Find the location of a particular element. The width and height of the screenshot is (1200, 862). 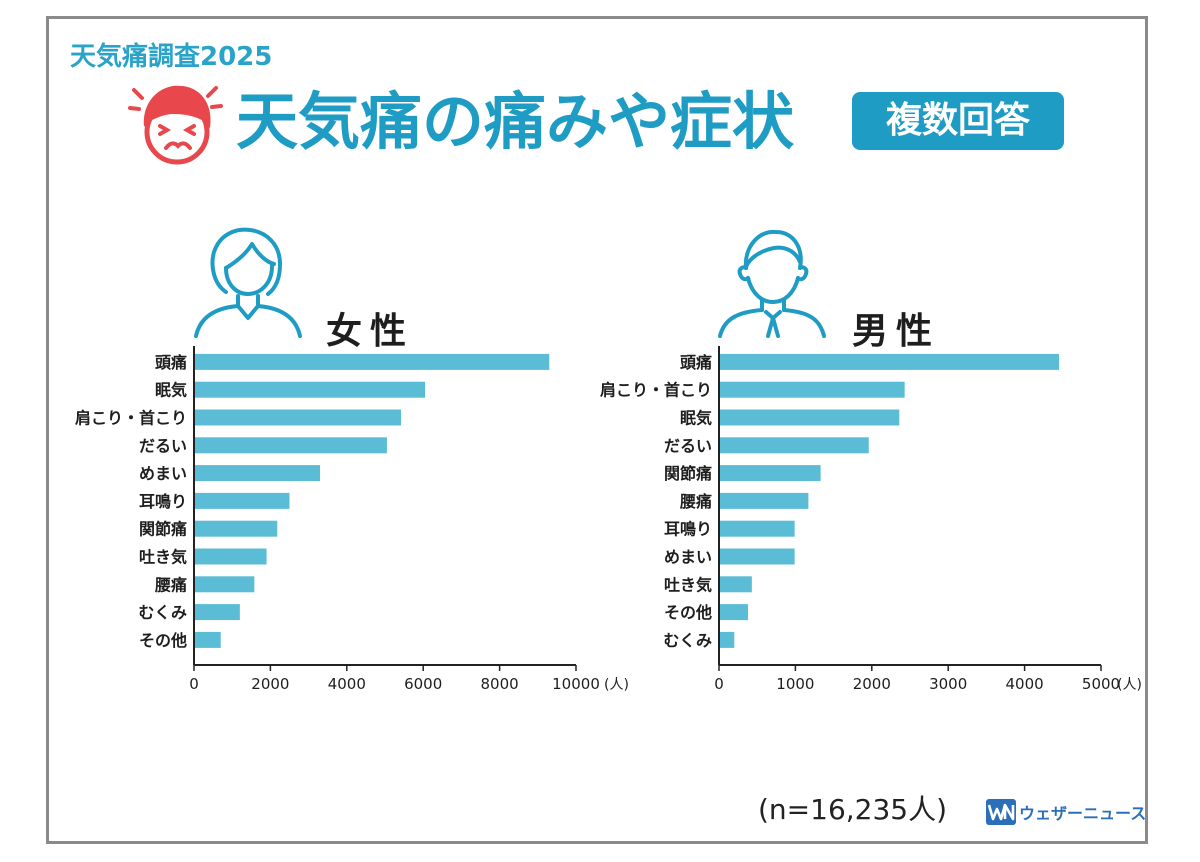

female-category-label-2: 肩こり・首こり is located at coordinates (131, 418).